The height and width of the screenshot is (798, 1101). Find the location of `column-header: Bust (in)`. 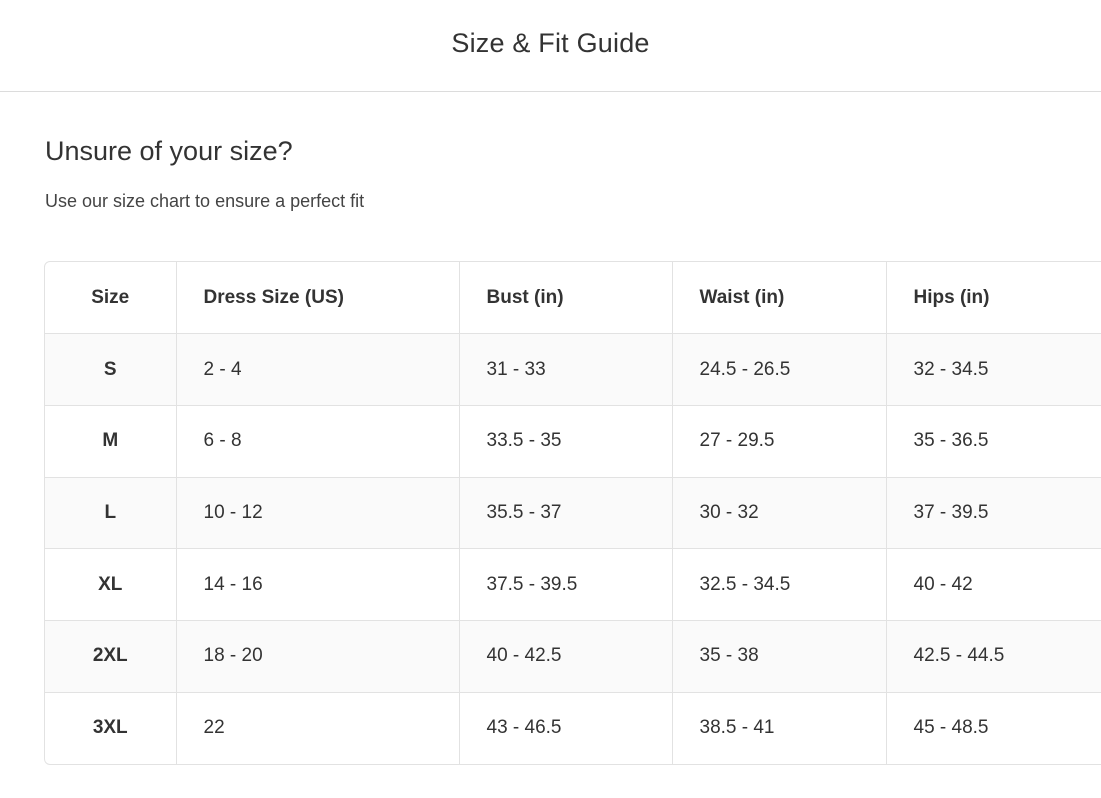

column-header: Bust (in) is located at coordinates (566, 298).